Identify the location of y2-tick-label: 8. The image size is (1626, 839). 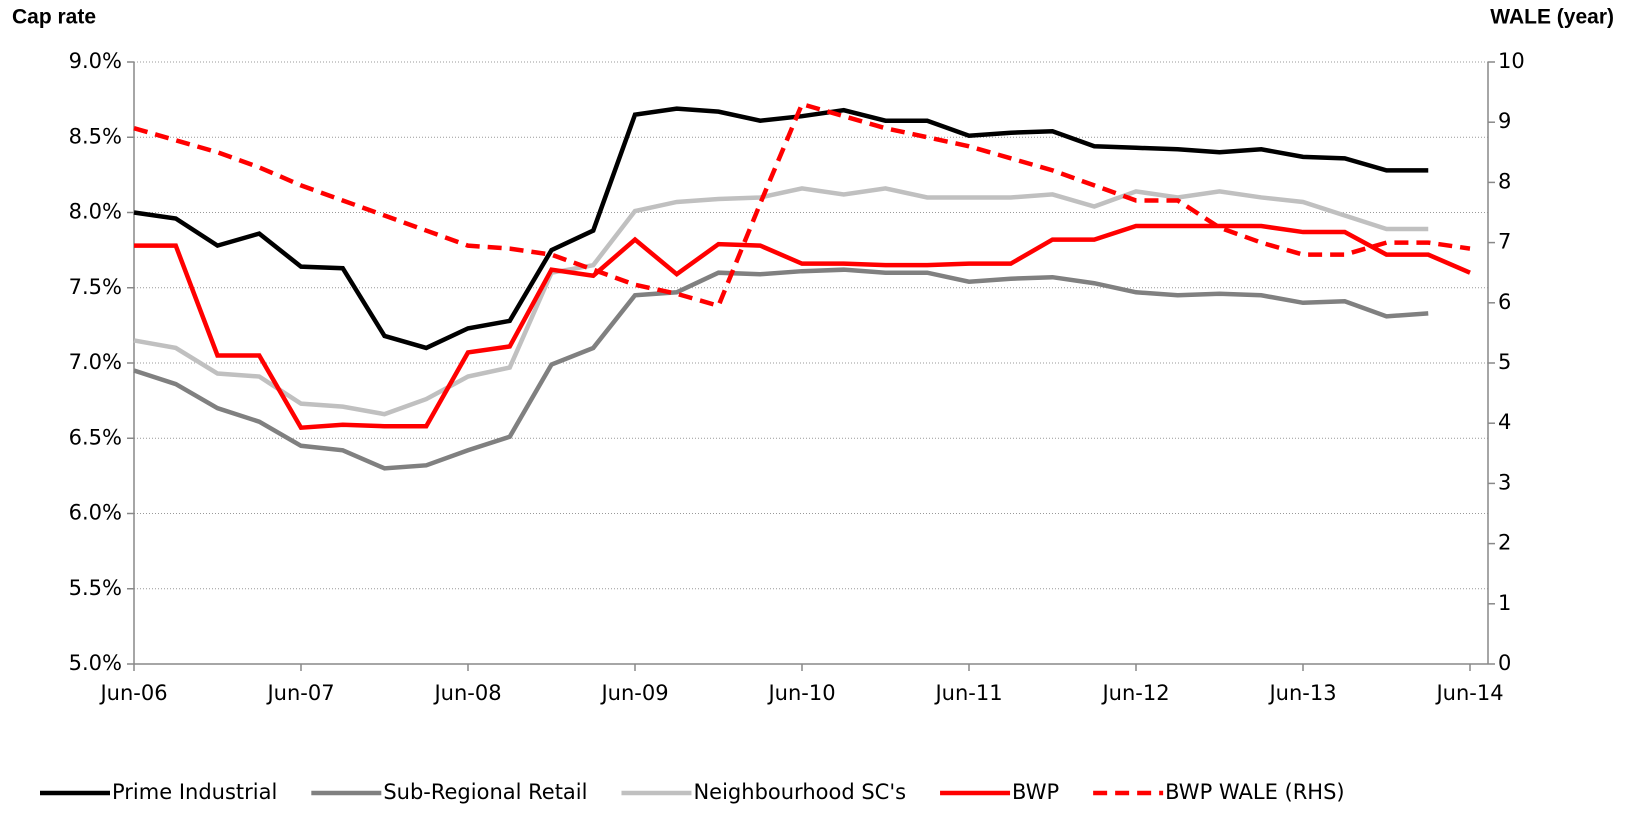
(1504, 181).